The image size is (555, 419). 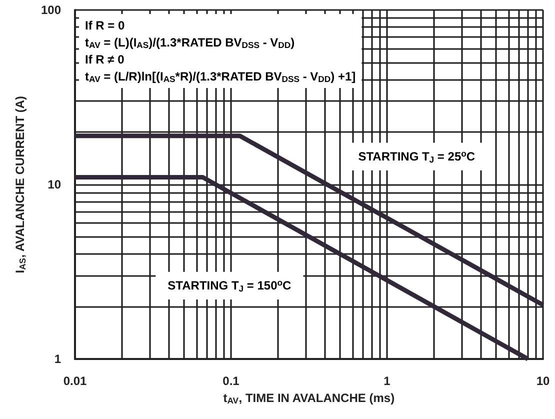 I want to click on y-tick-label: 100, so click(x=51, y=10).